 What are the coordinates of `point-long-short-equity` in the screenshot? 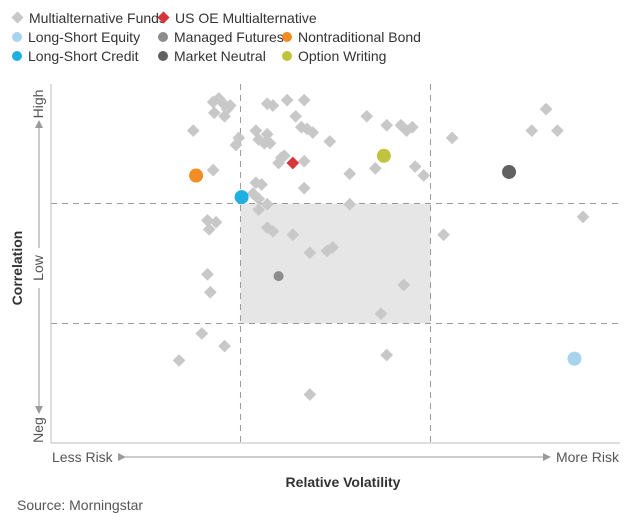 It's located at (574, 358).